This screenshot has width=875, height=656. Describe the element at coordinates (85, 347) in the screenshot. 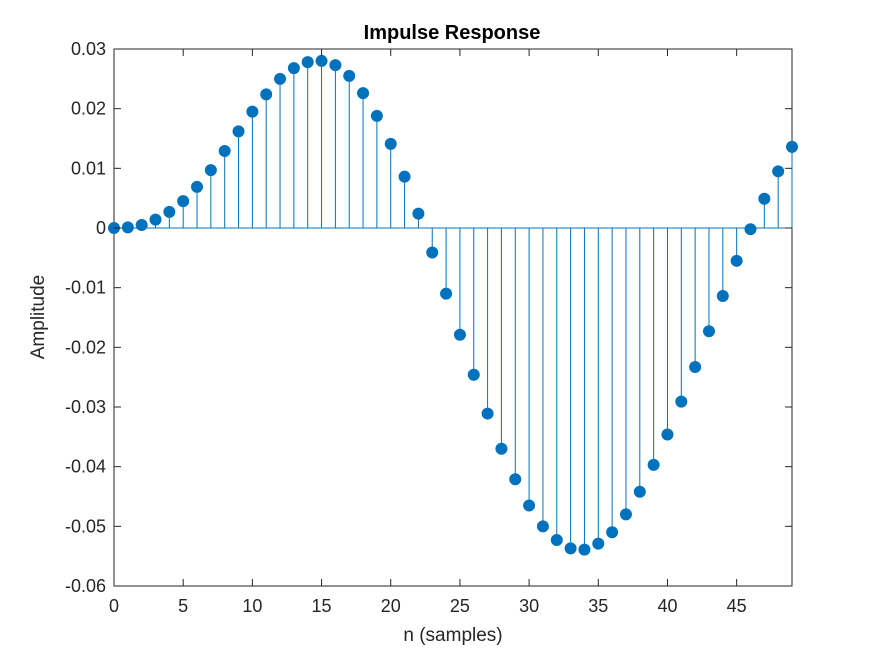

I see `y-tick-label: -0.02` at that location.